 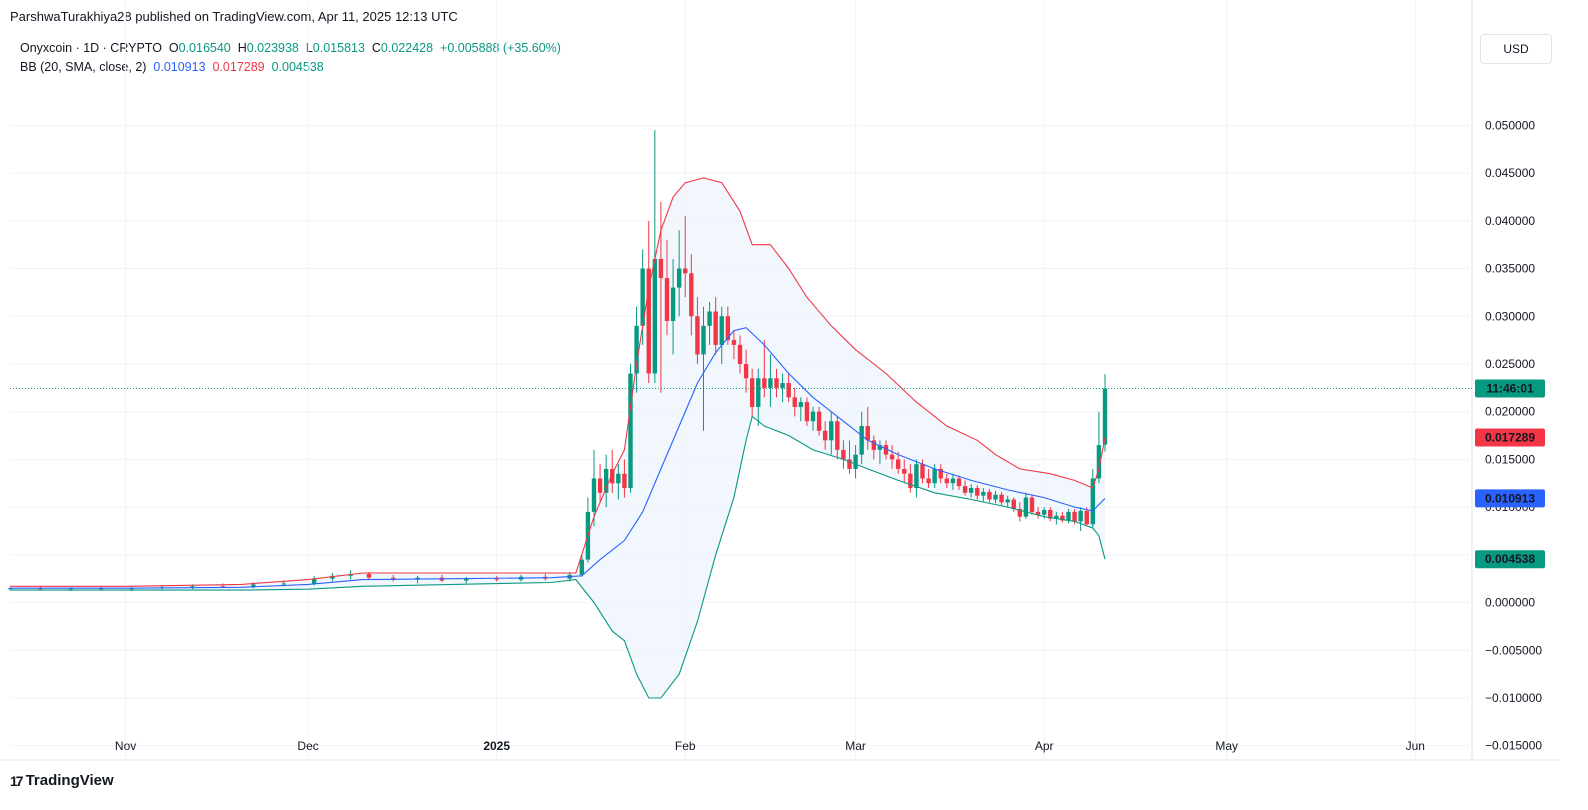 I want to click on symbol-label: Onyxcoin · 1D · CRYPTO, so click(x=91, y=48).